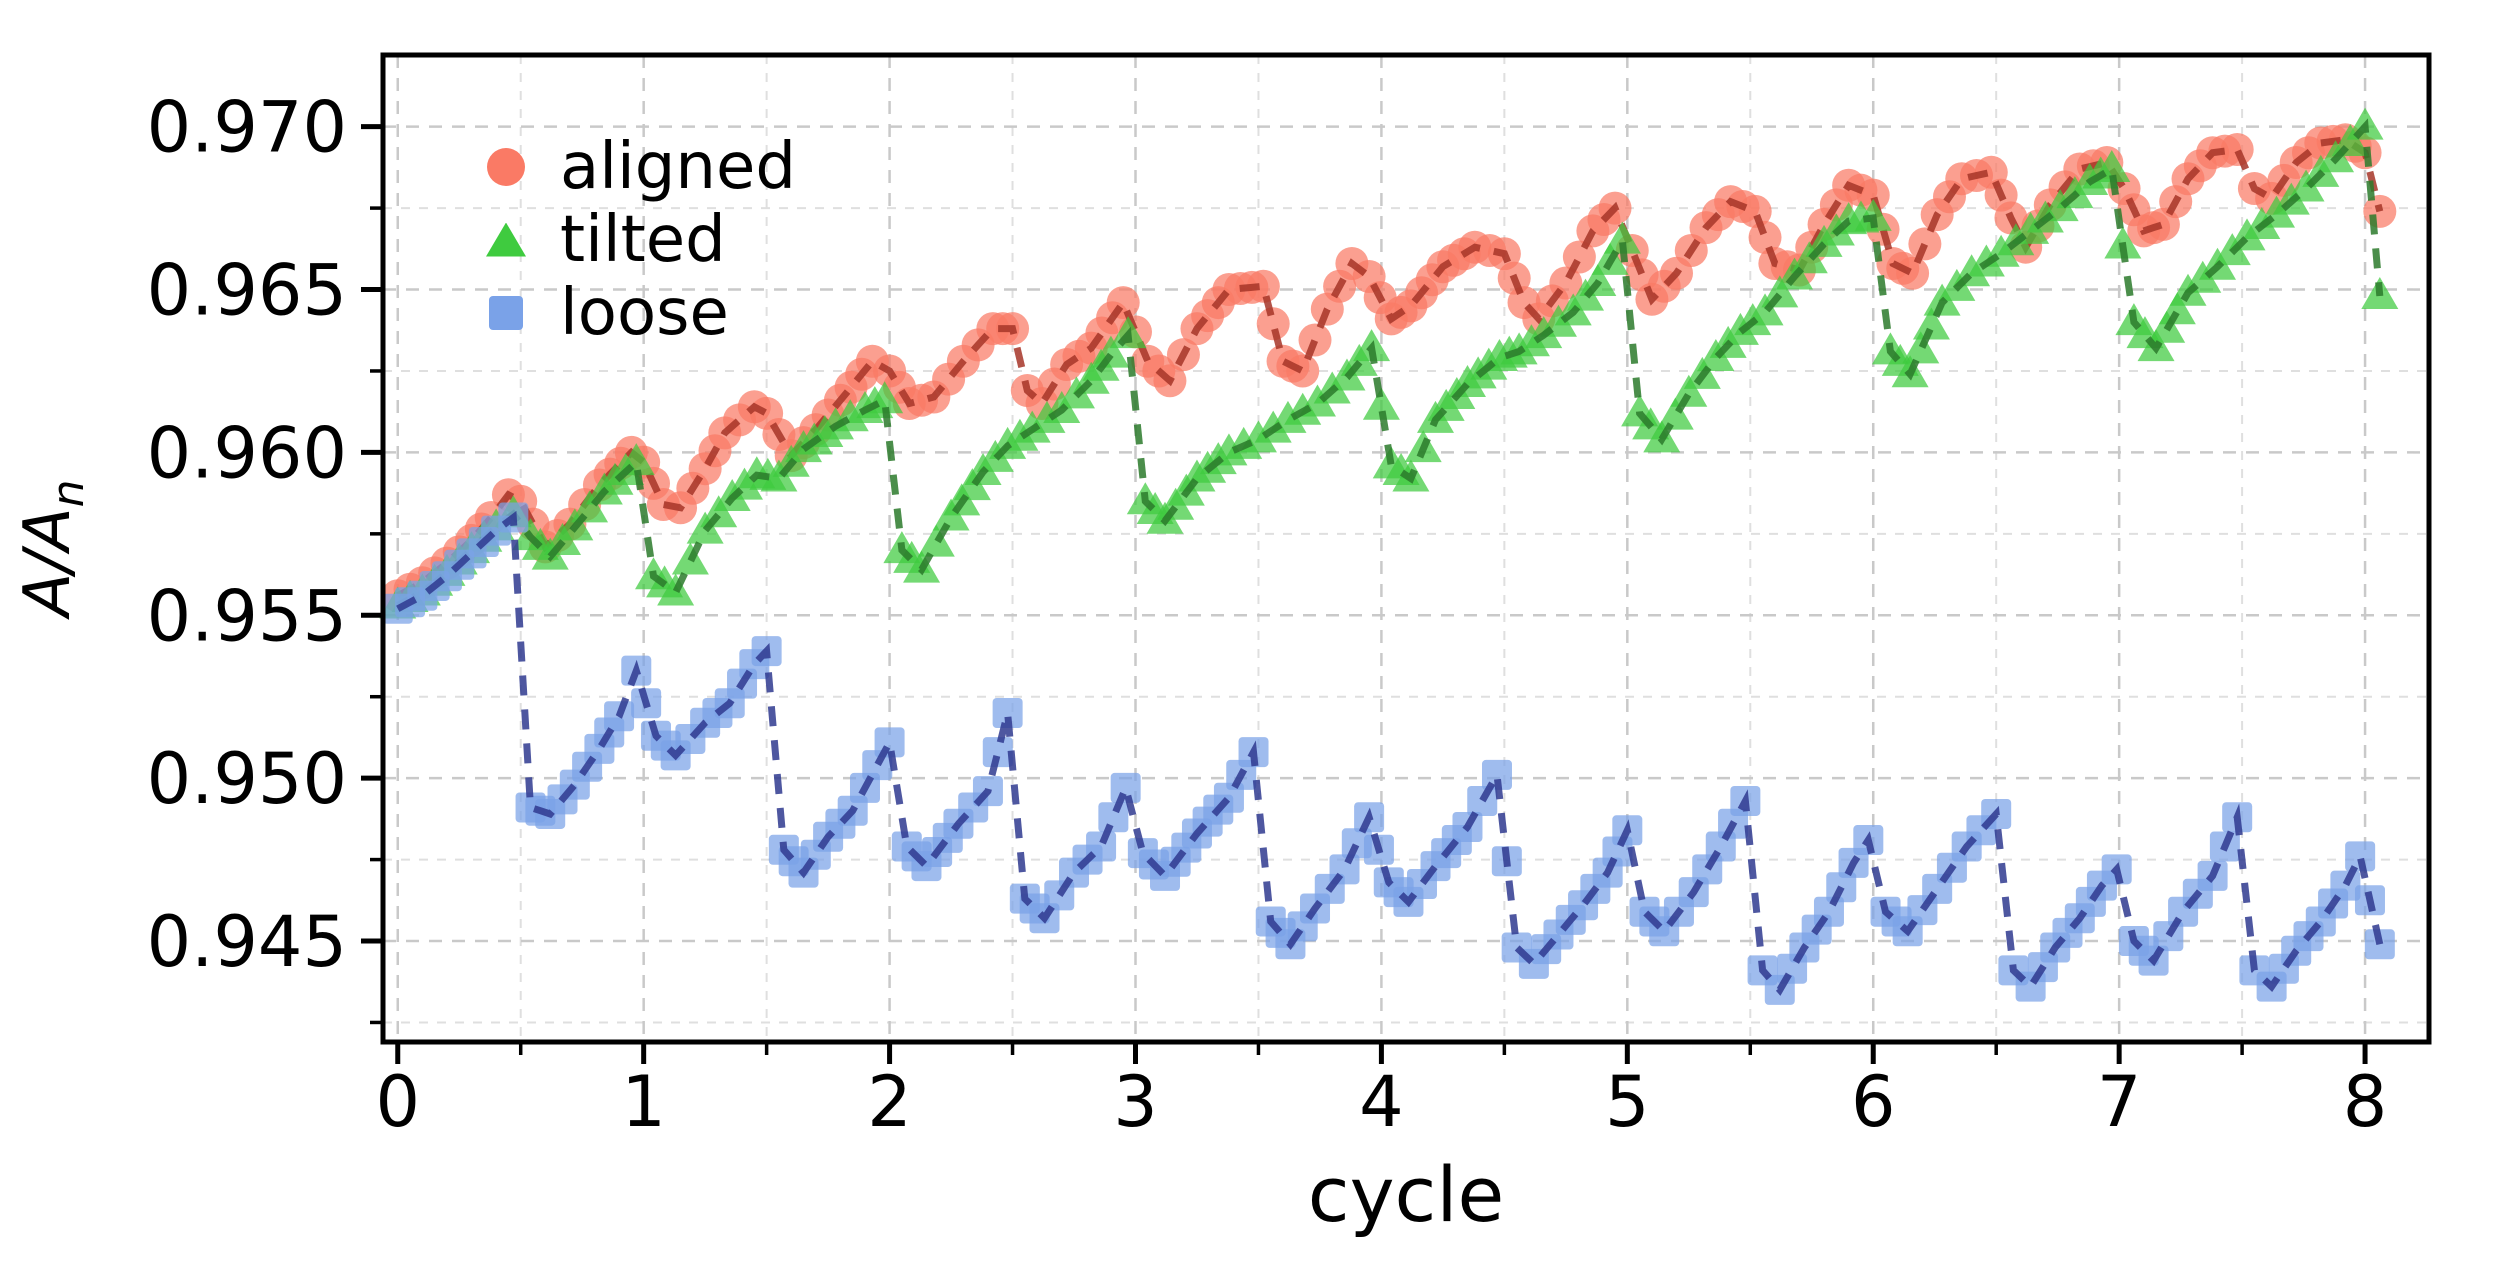 This screenshot has height=1273, width=2495. I want to click on x-axis-title: cycle, so click(1406, 1194).